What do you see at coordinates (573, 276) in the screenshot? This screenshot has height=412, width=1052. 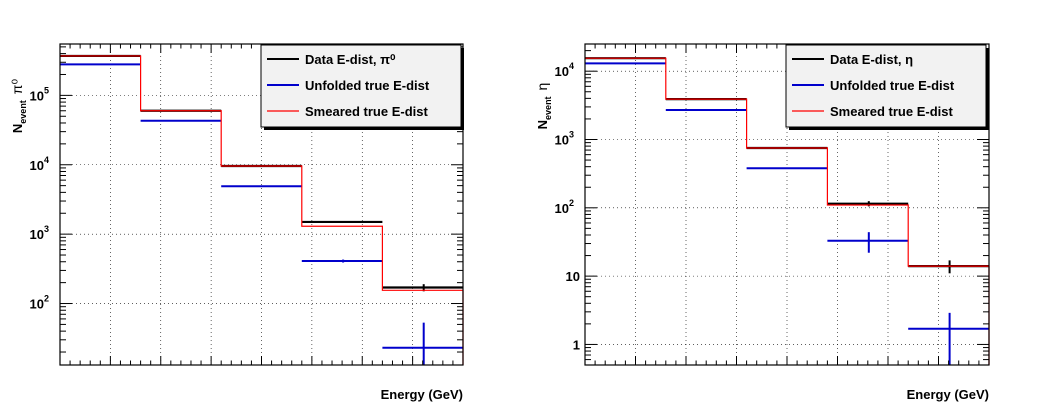 I see `y-tick-label: 10` at bounding box center [573, 276].